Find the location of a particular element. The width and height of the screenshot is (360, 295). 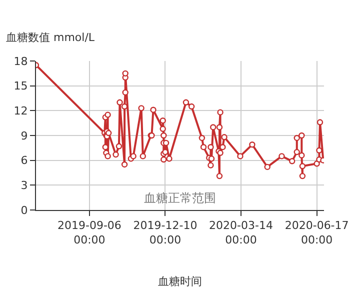

x-axis-title: 血糖时间 is located at coordinates (180, 281).